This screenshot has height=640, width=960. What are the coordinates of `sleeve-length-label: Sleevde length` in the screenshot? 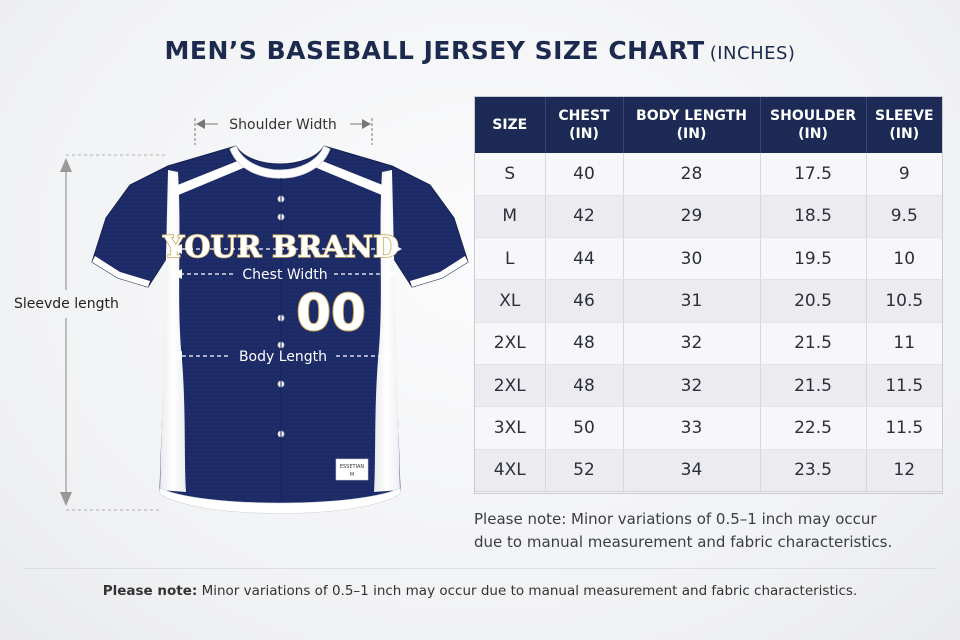 It's located at (66, 304).